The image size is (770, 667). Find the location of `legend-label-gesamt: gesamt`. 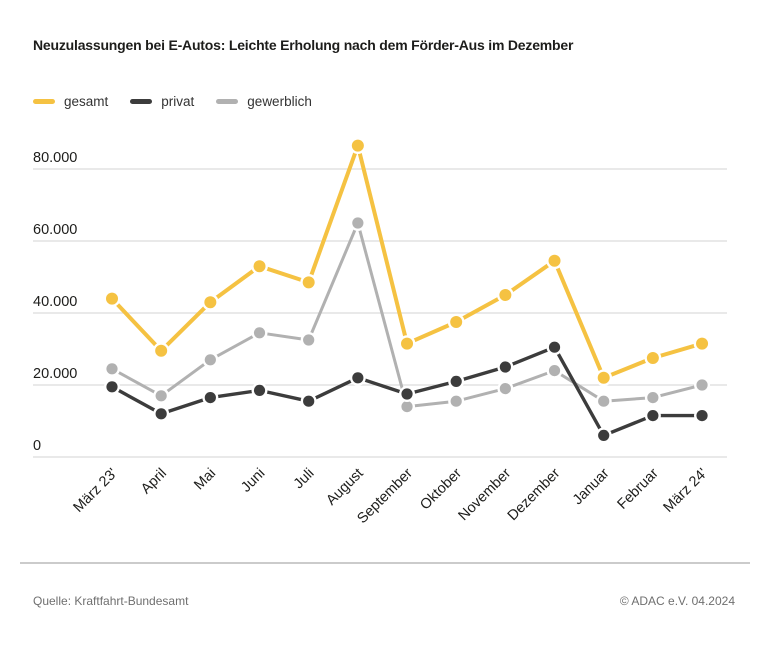

legend-label-gesamt: gesamt is located at coordinates (86, 101).